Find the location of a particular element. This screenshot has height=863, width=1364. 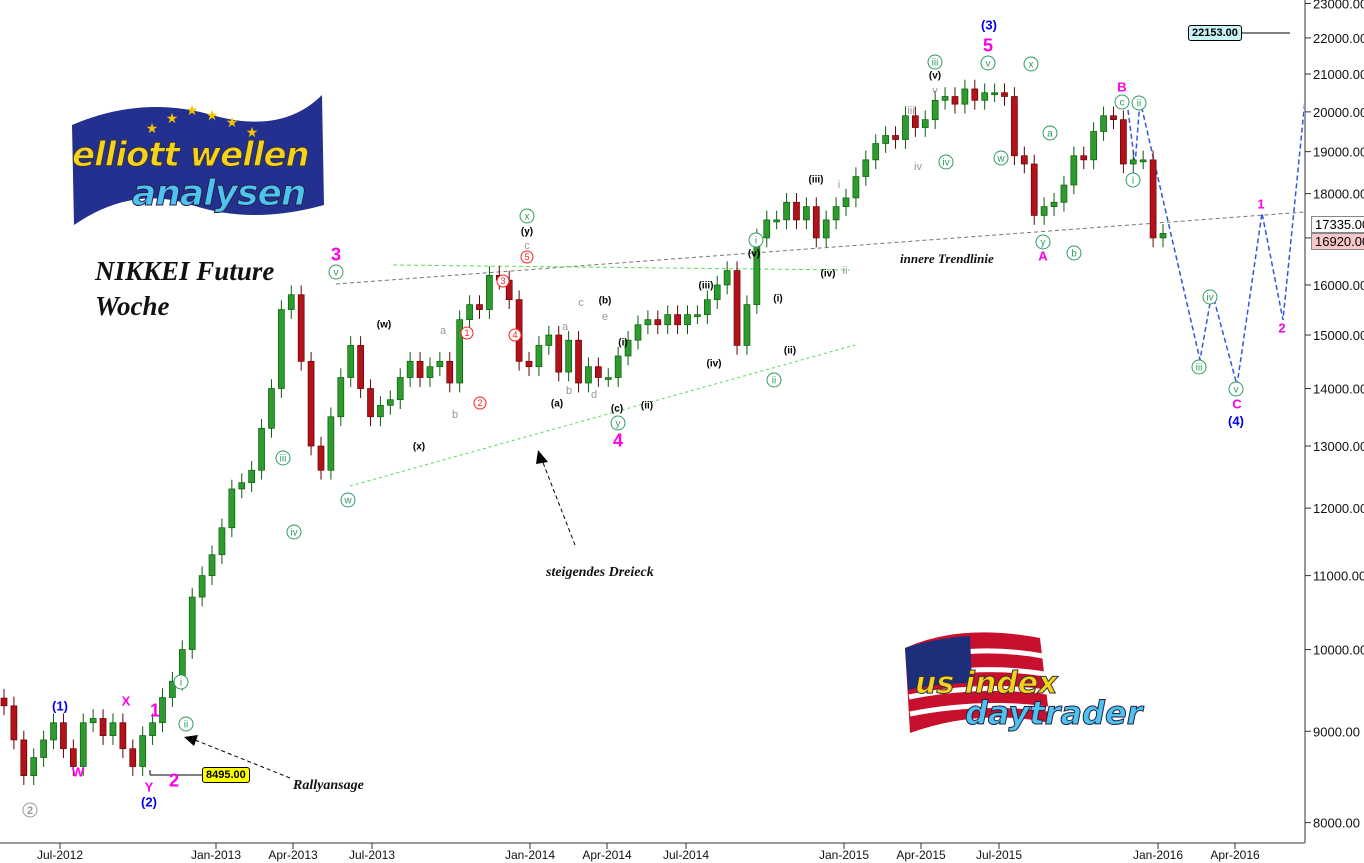

wave-label: (v) is located at coordinates (754, 254).